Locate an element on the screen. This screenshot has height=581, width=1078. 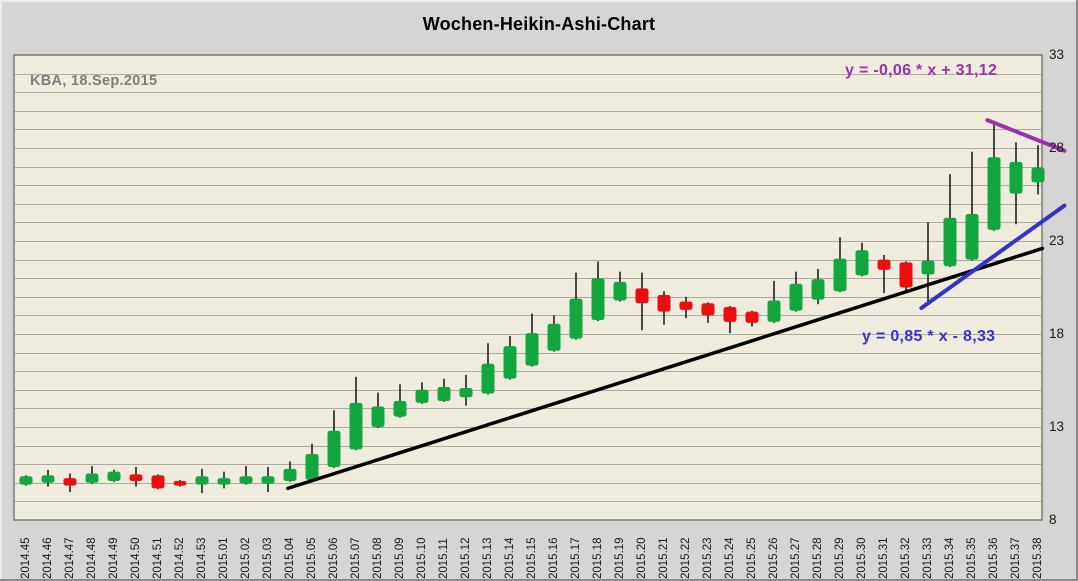
x-axis-label: 2015.13 is located at coordinates (488, 558).